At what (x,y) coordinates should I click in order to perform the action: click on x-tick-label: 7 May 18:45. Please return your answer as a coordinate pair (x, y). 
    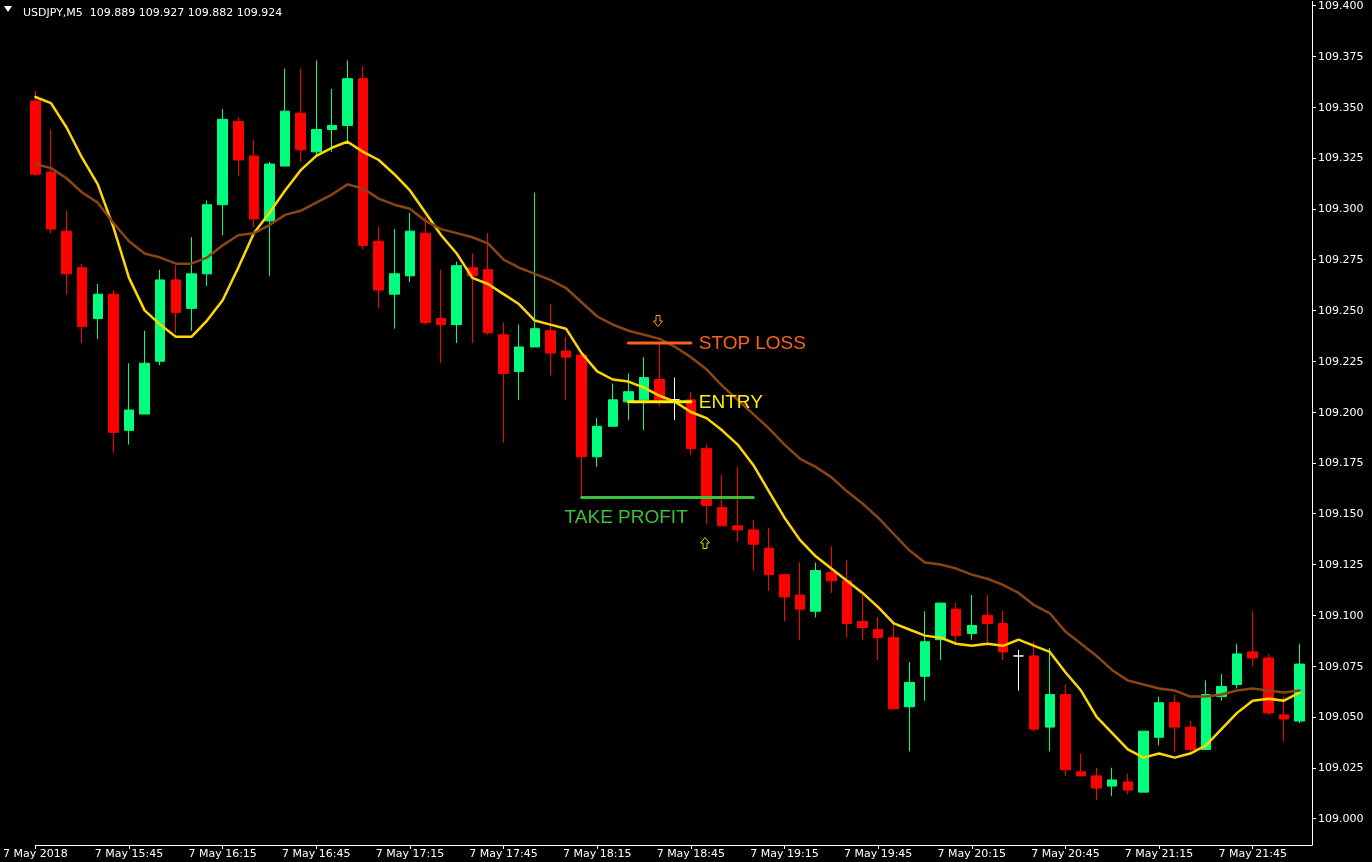
    Looking at the image, I should click on (691, 853).